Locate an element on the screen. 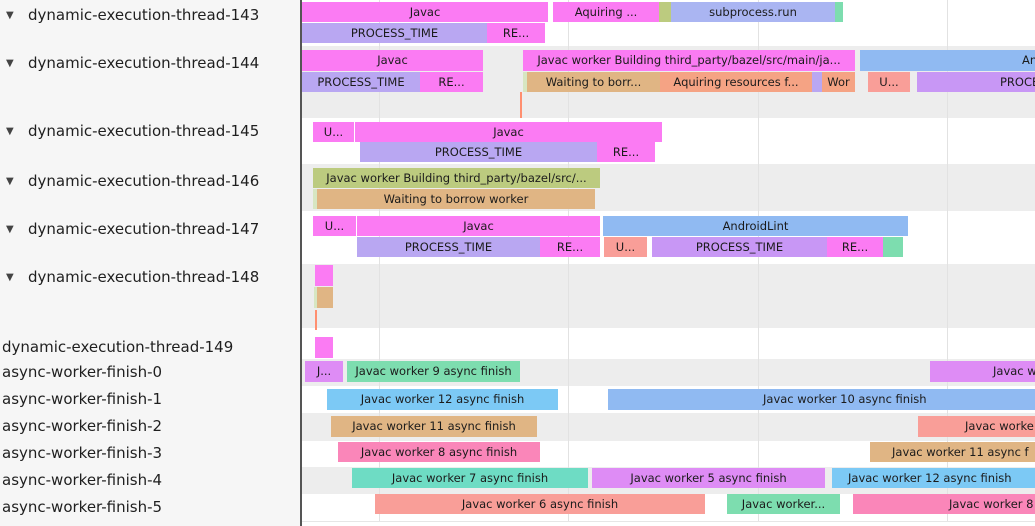 This screenshot has height=526, width=1035. track-label: ▼ dynamic-execution-thread-144 is located at coordinates (129, 63).